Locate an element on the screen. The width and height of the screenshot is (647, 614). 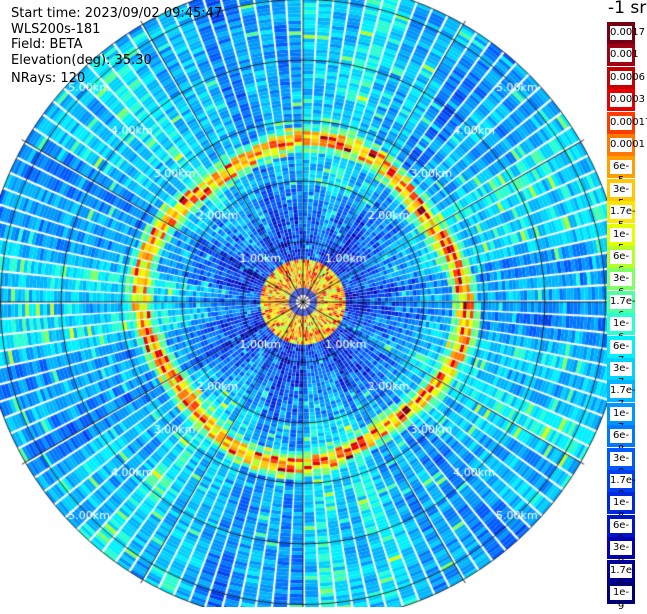
colorbar-cell: 1e-5 is located at coordinates (621, 238).